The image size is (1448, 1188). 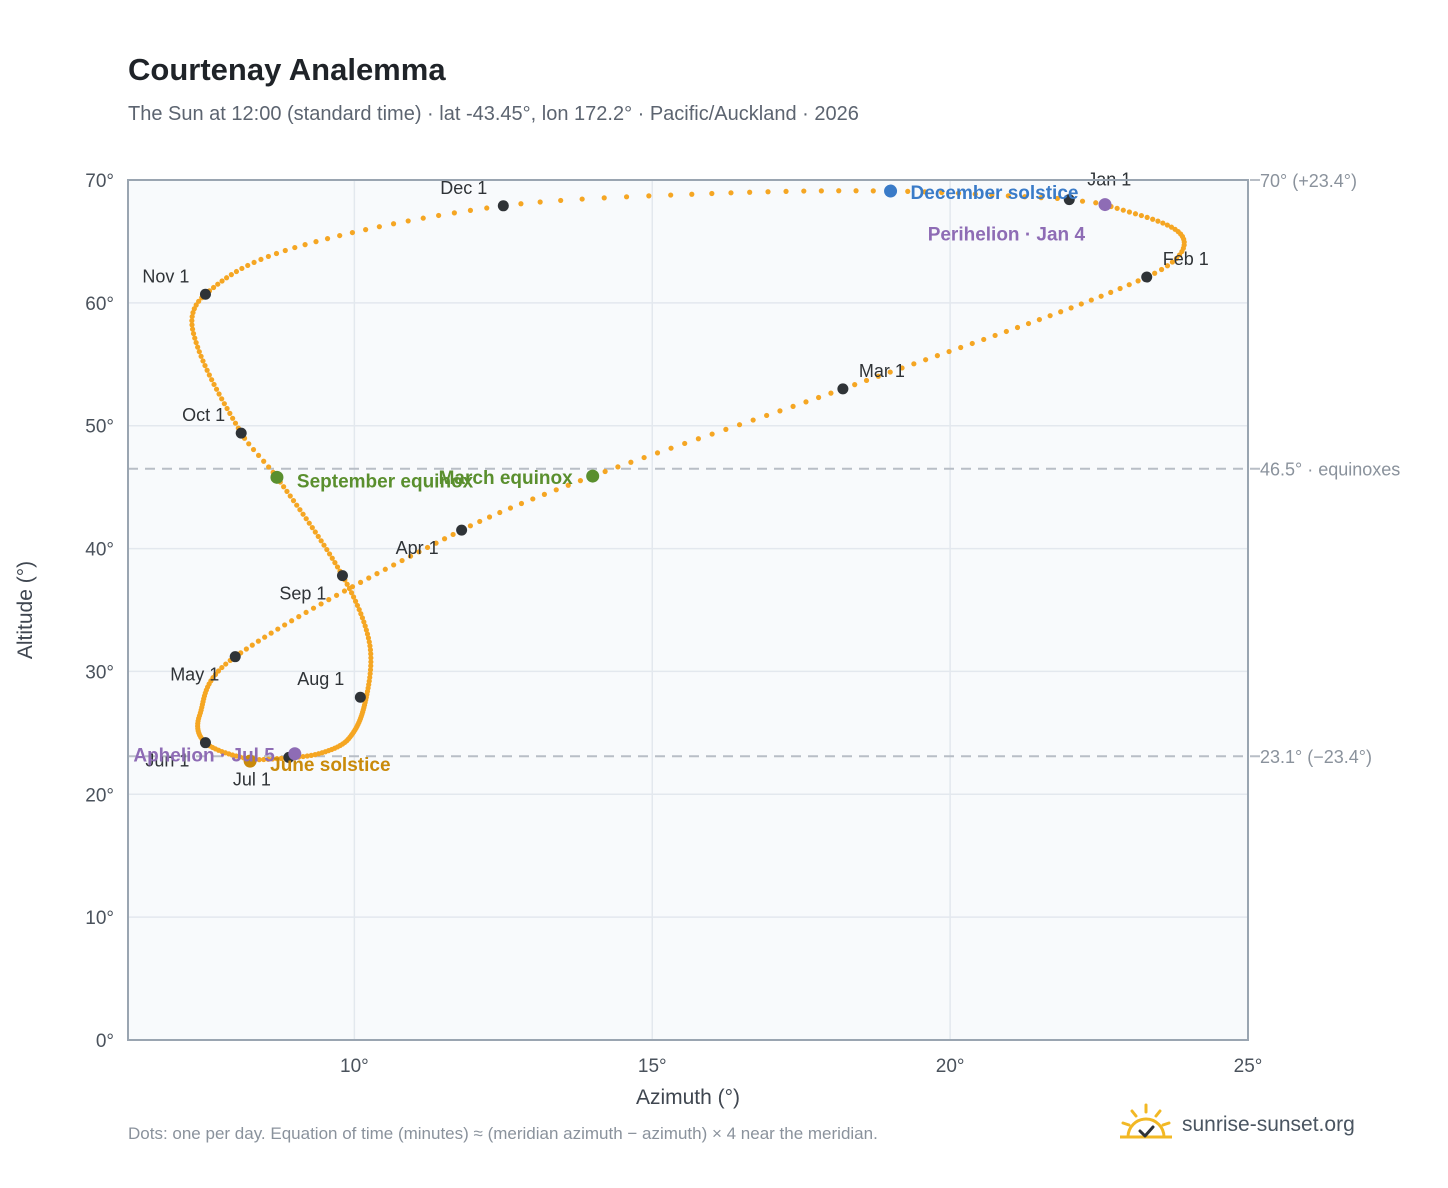 What do you see at coordinates (25, 610) in the screenshot?
I see `y-axis-label: Altitude (°)` at bounding box center [25, 610].